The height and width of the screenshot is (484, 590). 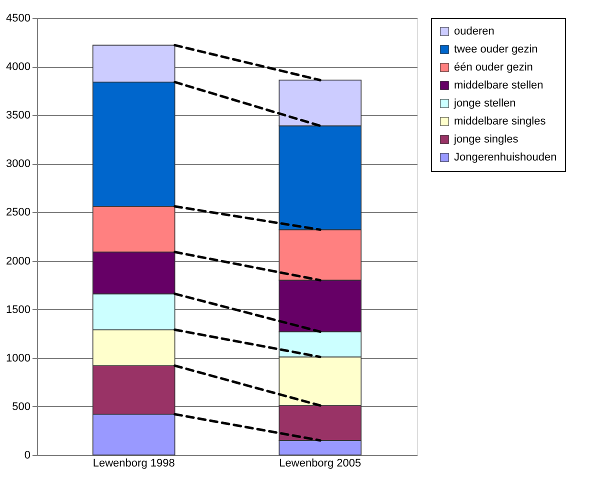 What do you see at coordinates (18, 116) in the screenshot?
I see `y-tick-label: 3500` at bounding box center [18, 116].